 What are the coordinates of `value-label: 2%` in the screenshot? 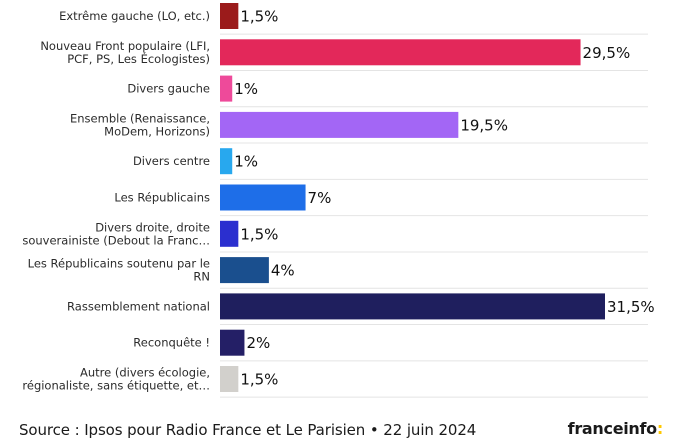 It's located at (258, 343).